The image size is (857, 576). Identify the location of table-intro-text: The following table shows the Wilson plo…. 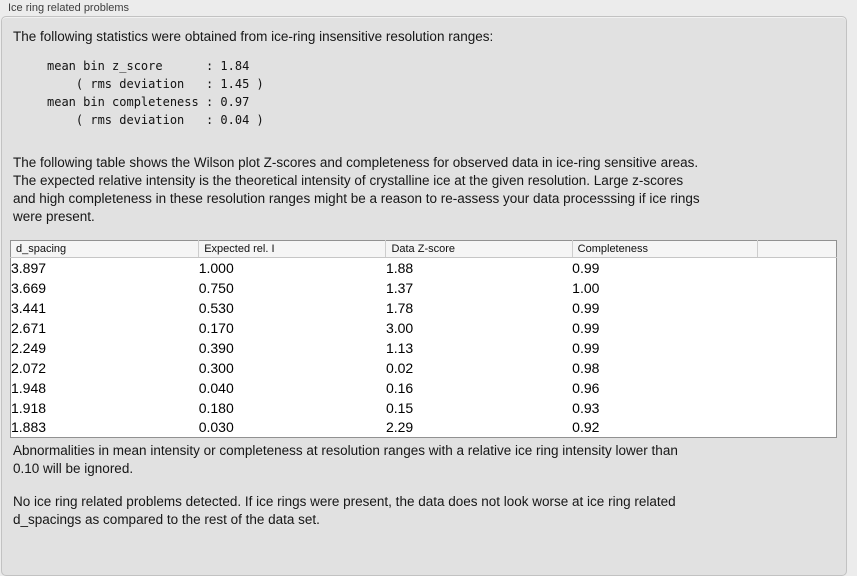
(356, 189).